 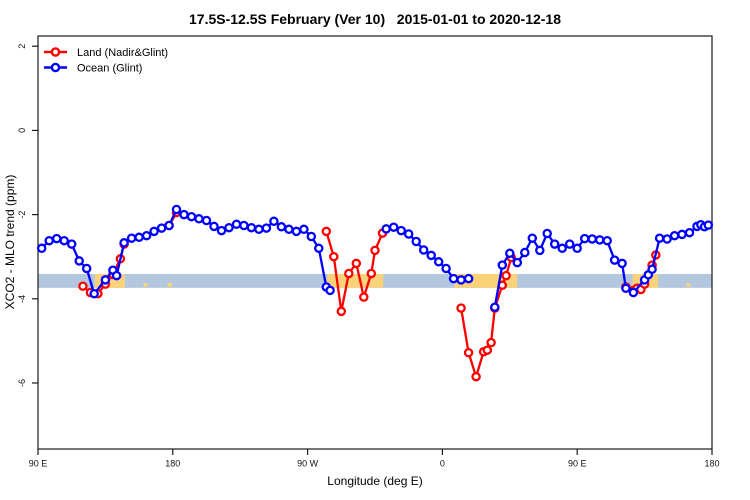 I want to click on legend-land-label: Land (Nadir&Glint), so click(x=122, y=53).